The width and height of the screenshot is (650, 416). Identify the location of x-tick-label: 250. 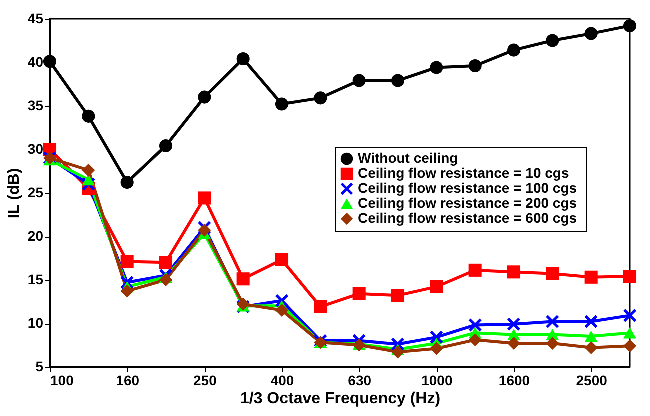
(205, 380).